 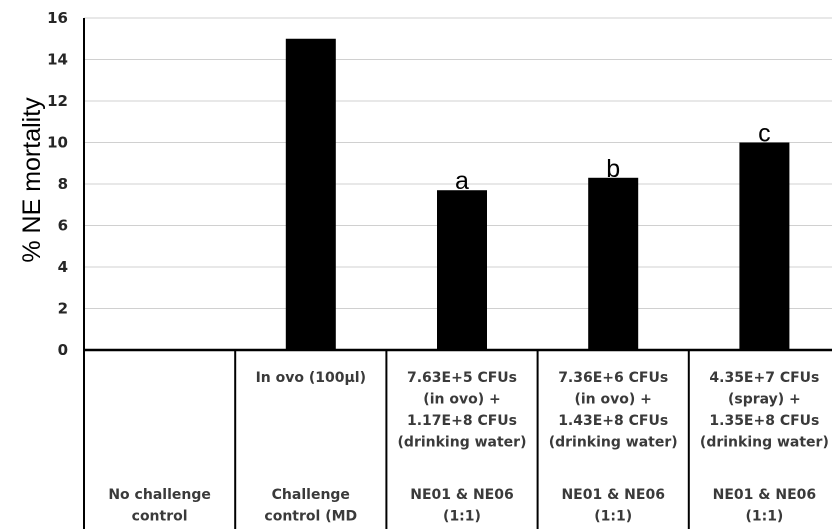 I want to click on category-treatment-label: (spray) +, so click(x=764, y=400).